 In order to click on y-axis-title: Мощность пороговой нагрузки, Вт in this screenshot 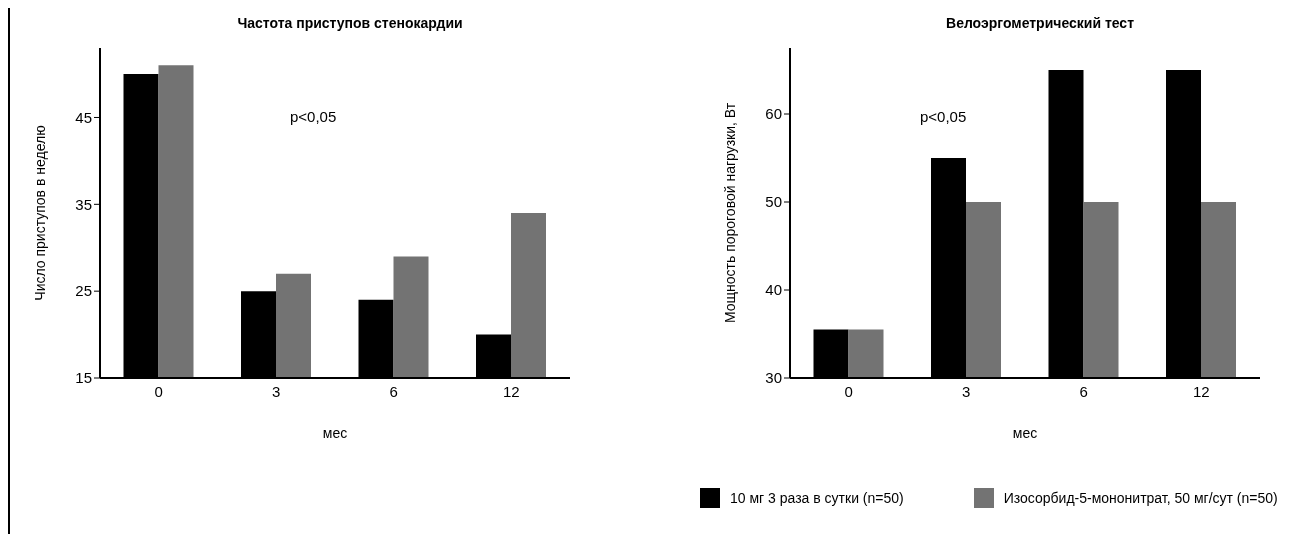, I will do `click(729, 213)`.